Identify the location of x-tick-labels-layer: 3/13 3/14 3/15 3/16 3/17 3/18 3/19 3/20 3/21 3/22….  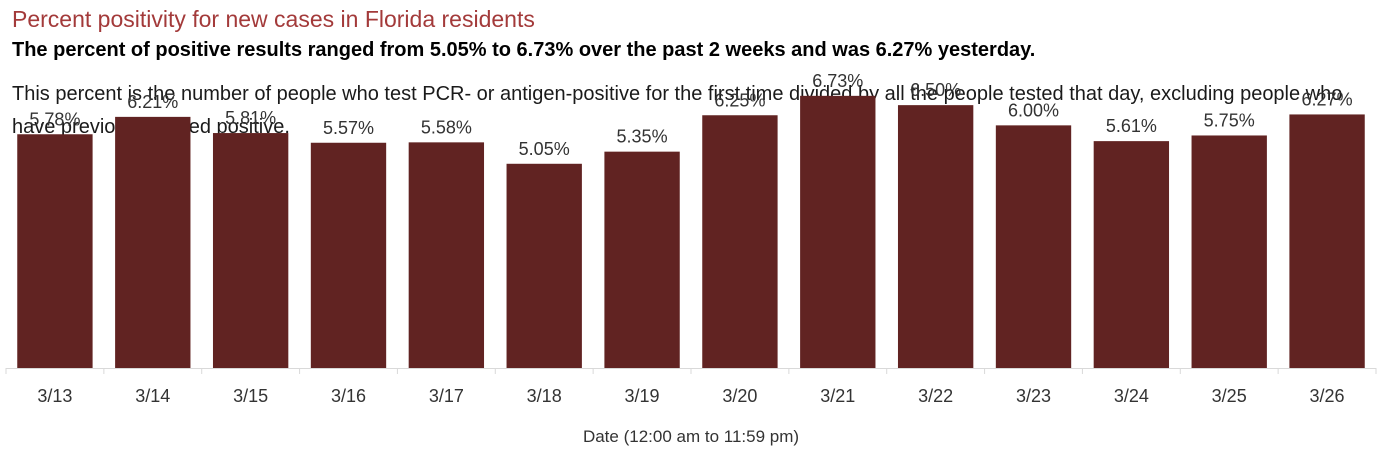
(690, 396).